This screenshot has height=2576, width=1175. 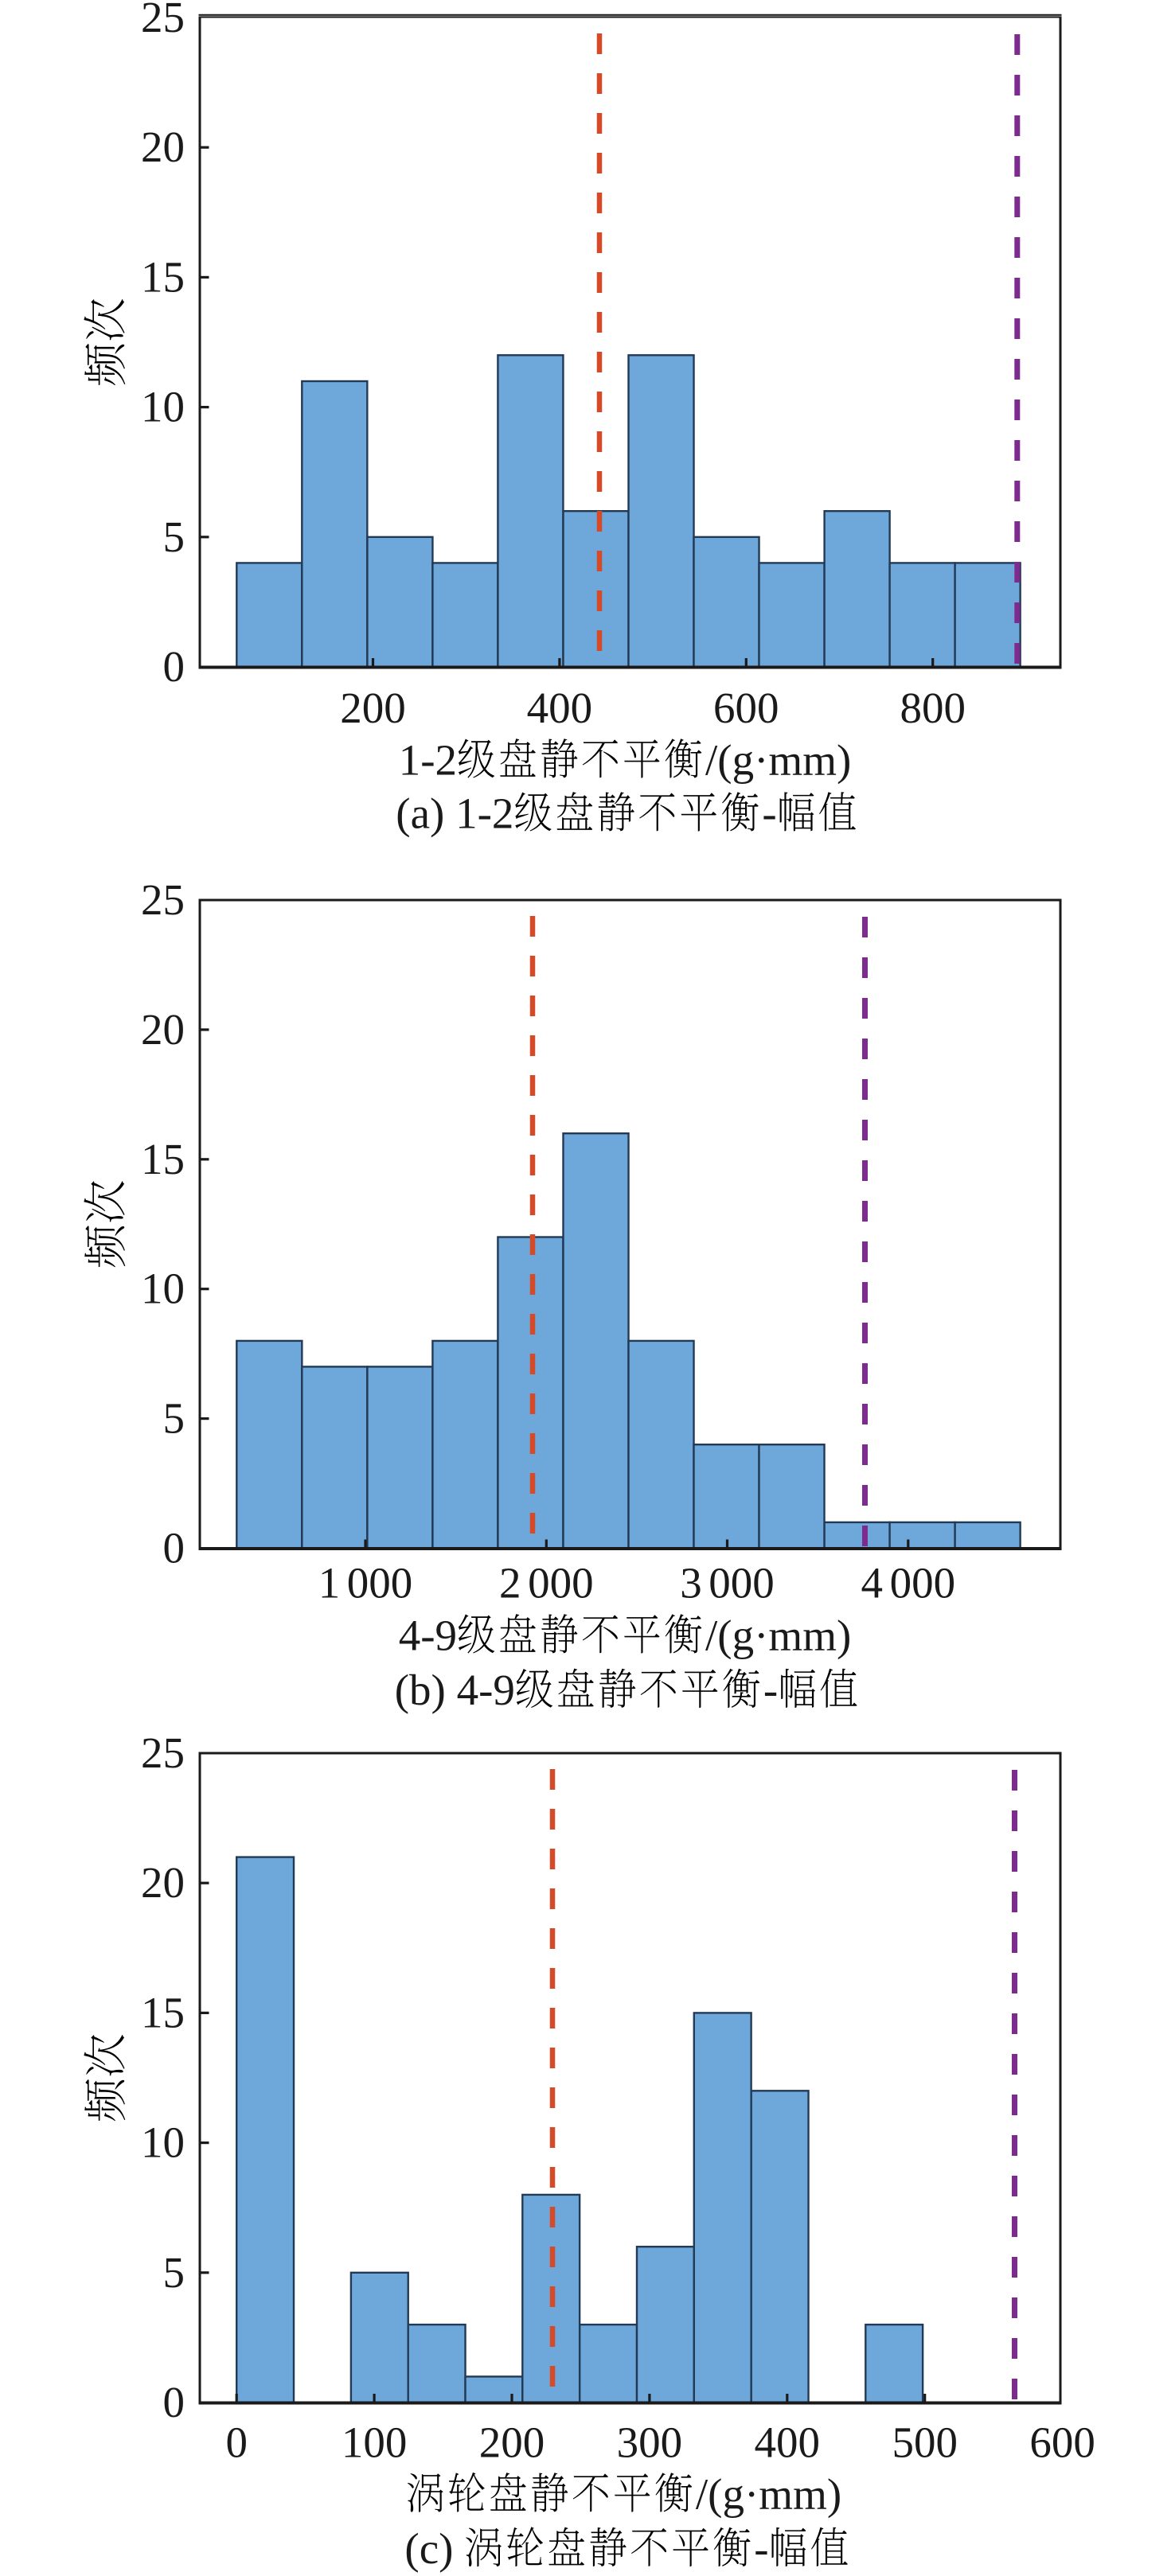 I want to click on svg-text: 500, so click(x=925, y=2442).